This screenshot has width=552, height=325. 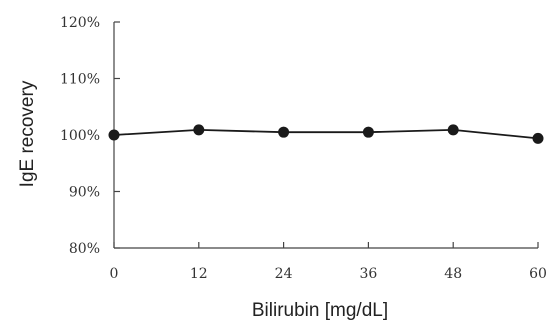 I want to click on x-tick-label: 36, so click(x=368, y=274).